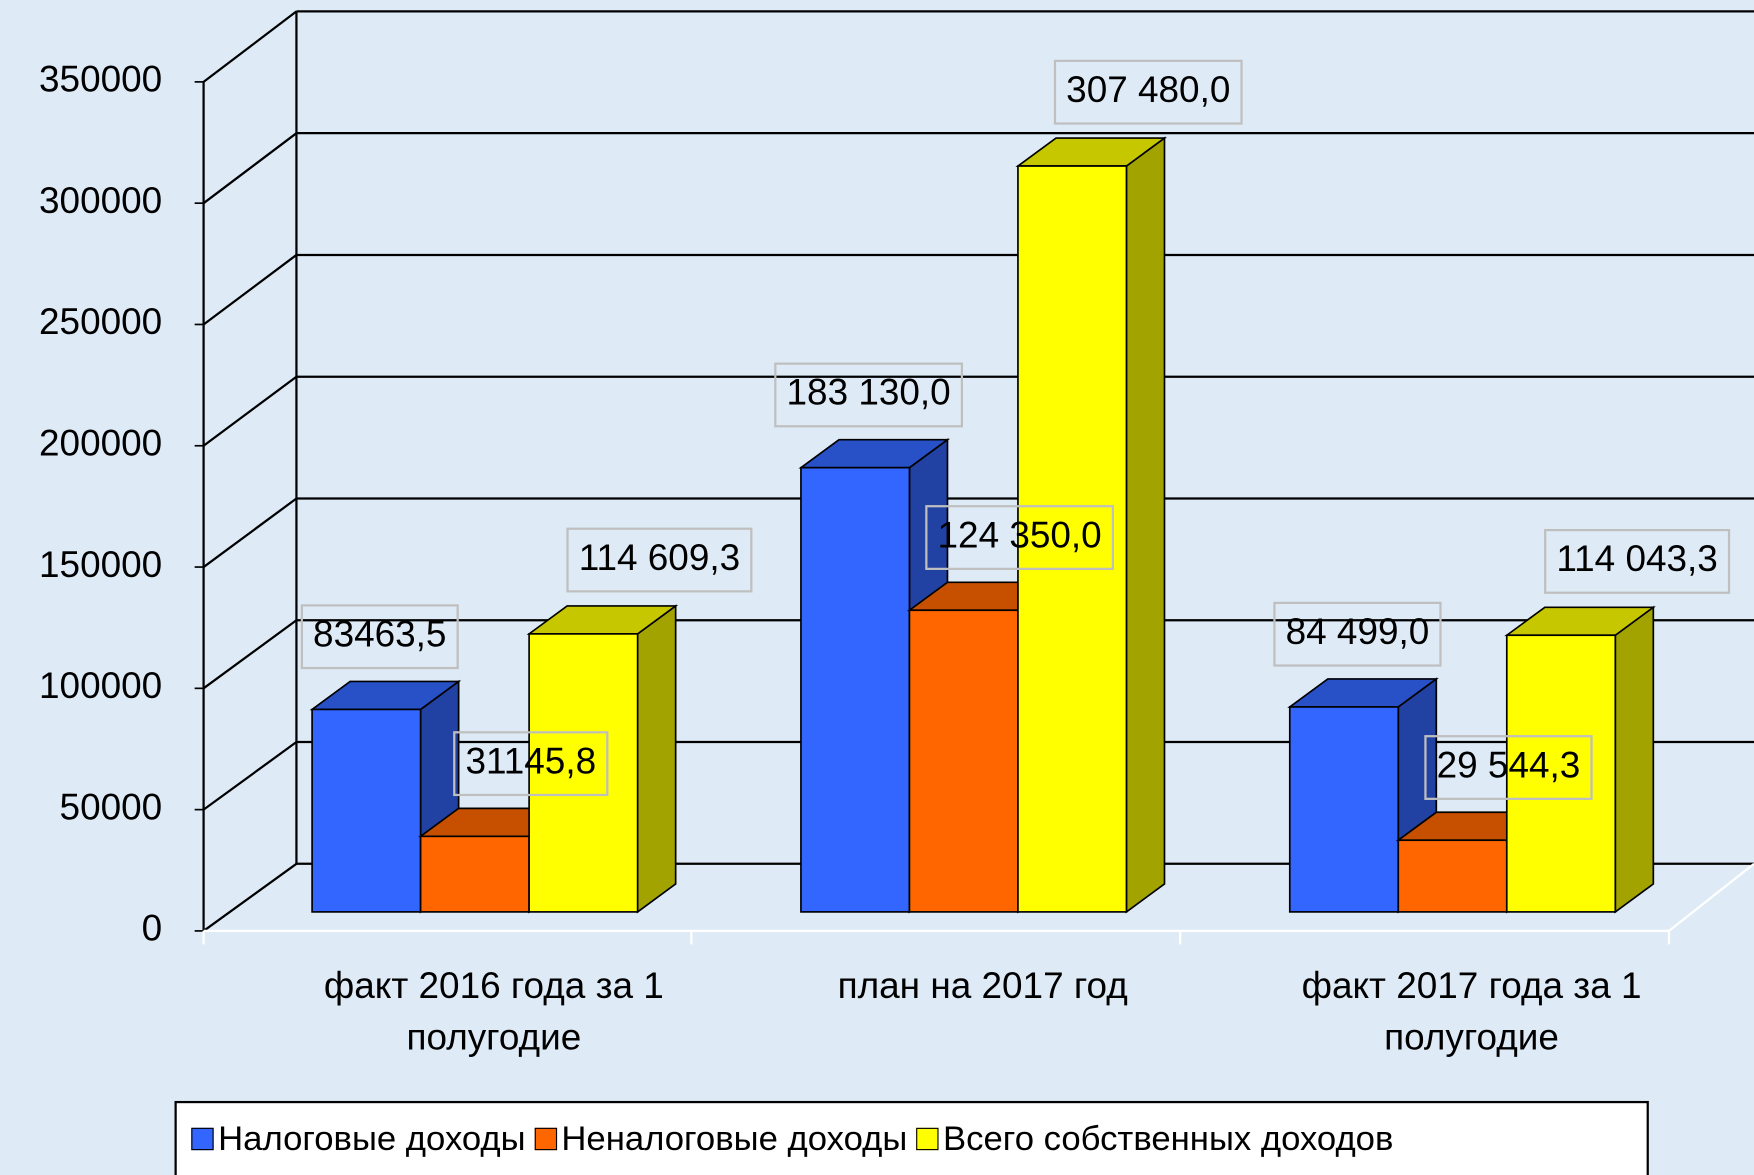  I want to click on floor-right, so click(1711, 897).